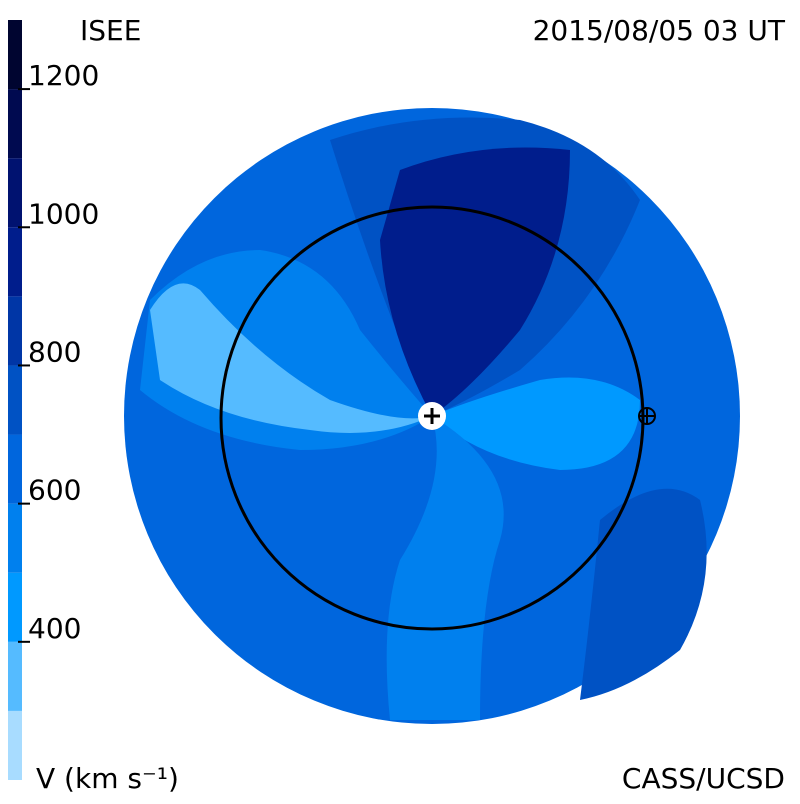 Image resolution: width=800 pixels, height=804 pixels. I want to click on credit: CASS/UCSD, so click(703, 778).